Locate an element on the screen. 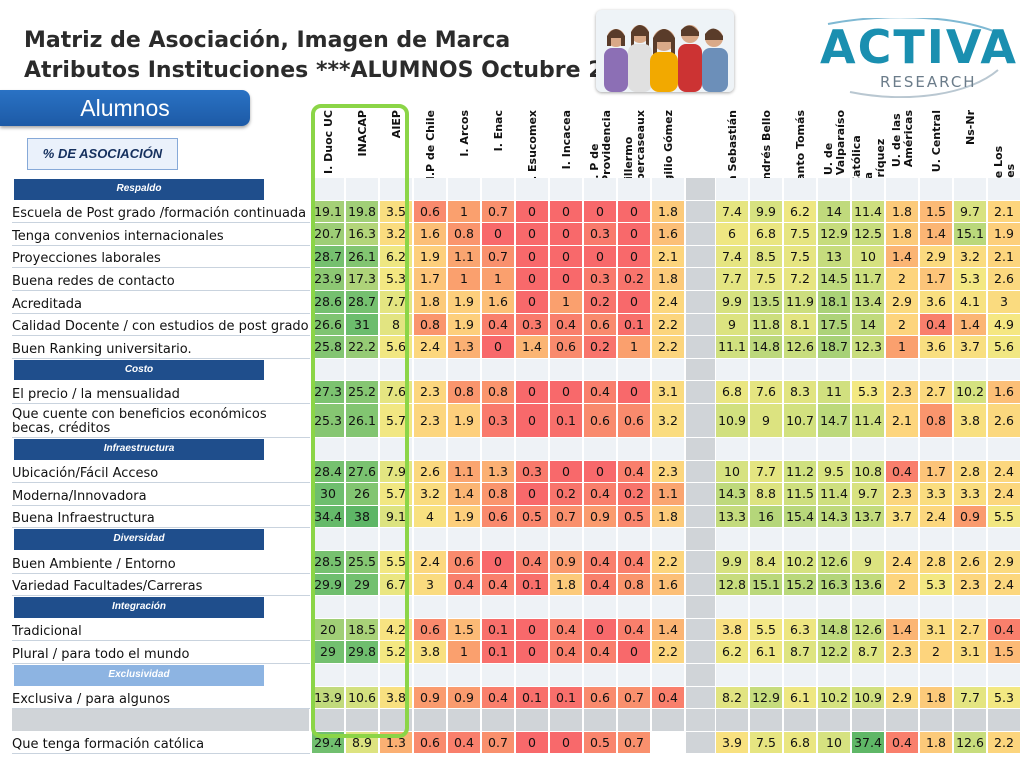  value-cell: 12.6 is located at coordinates (868, 630).